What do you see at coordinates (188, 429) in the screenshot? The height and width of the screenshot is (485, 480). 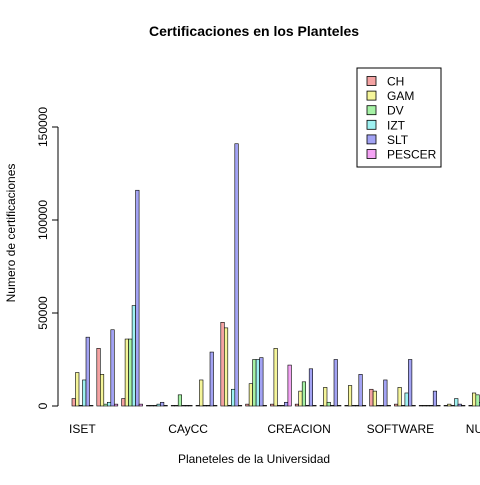 I see `x-tick-label: CAyCC` at bounding box center [188, 429].